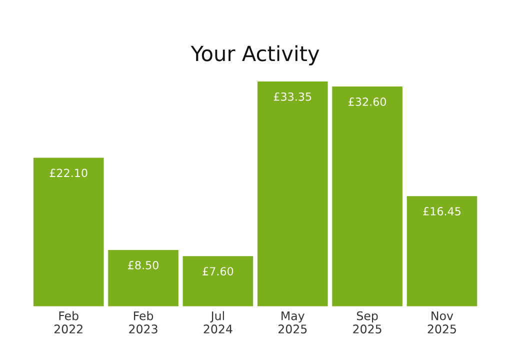 The image size is (521, 359). What do you see at coordinates (69, 173) in the screenshot?
I see `data-label: £22.10` at bounding box center [69, 173].